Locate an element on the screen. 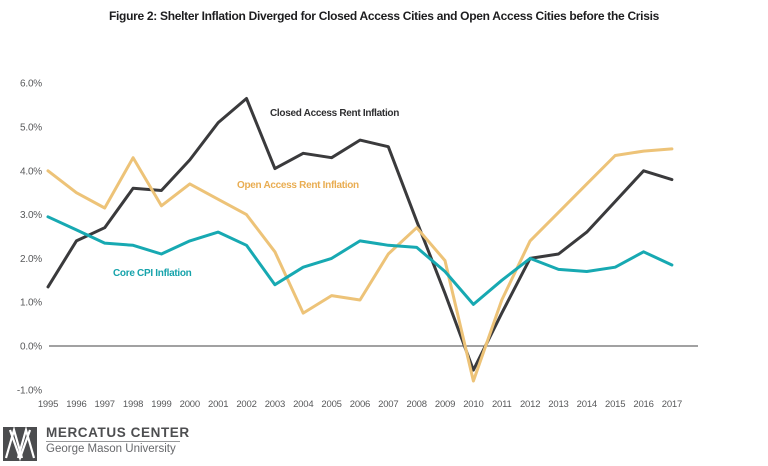  x-axis-tick-2015: 2015 is located at coordinates (615, 404).